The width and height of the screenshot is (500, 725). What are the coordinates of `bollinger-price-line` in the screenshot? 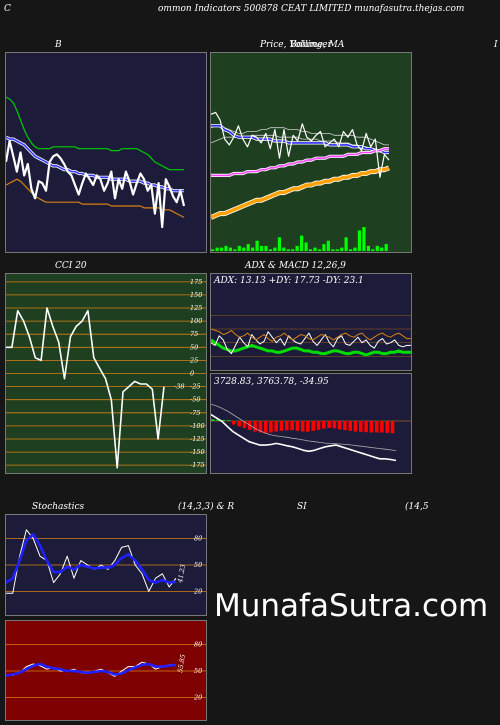 It's located at (96, 184).